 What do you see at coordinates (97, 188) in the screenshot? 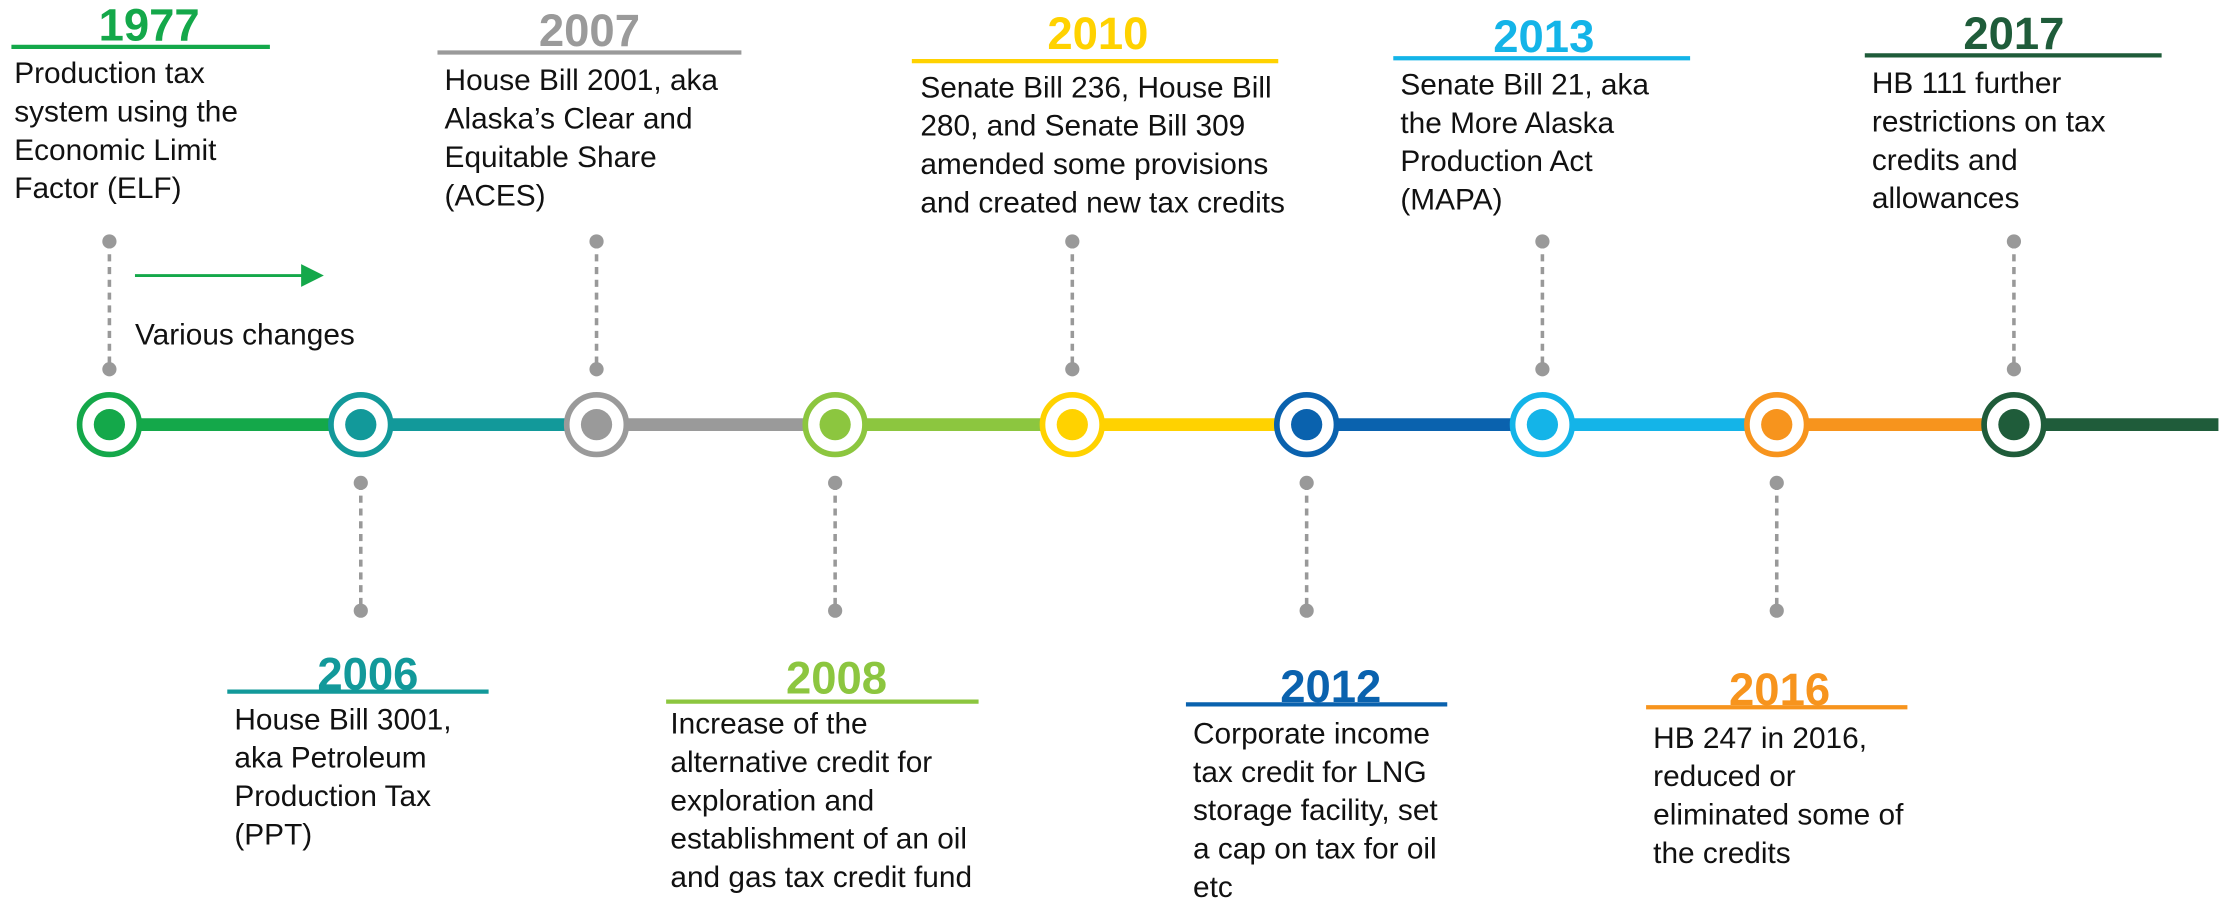
I see `event-text: Factor (ELF)` at bounding box center [97, 188].